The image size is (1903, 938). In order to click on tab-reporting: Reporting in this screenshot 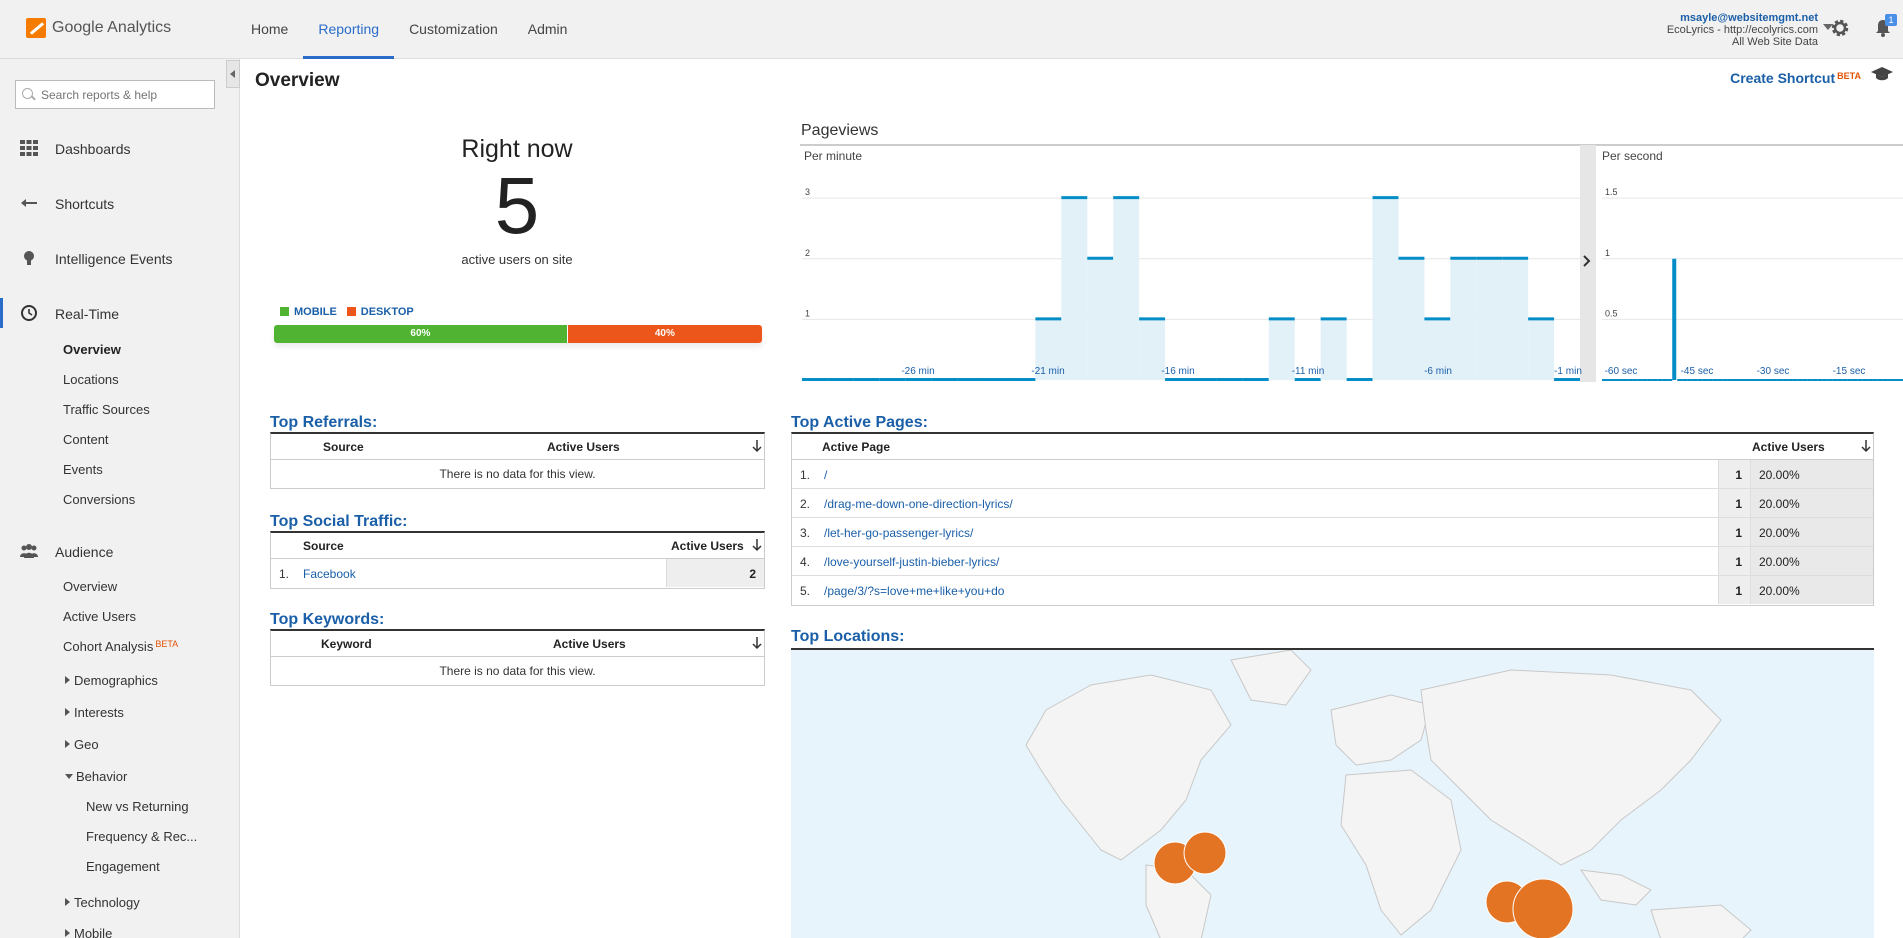, I will do `click(349, 29)`.